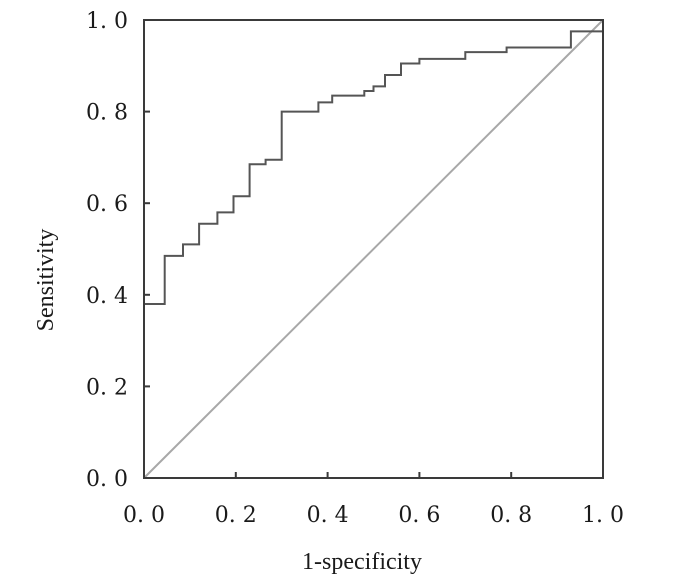  Describe the element at coordinates (236, 515) in the screenshot. I see `x-tick-label: 0. 2` at that location.